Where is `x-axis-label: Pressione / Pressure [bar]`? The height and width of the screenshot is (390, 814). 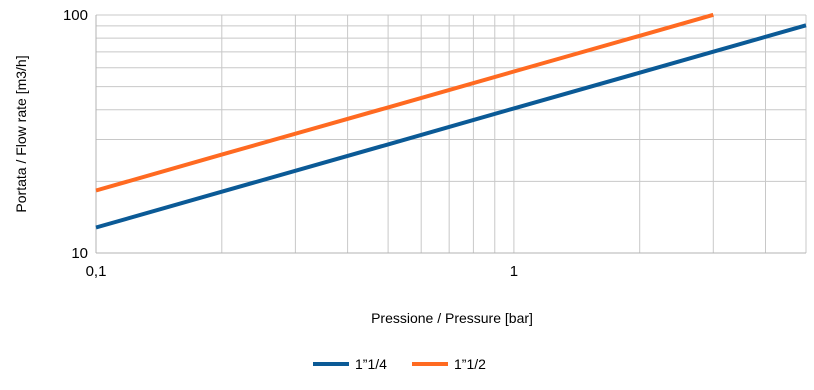 x-axis-label: Pressione / Pressure [bar] is located at coordinates (452, 318).